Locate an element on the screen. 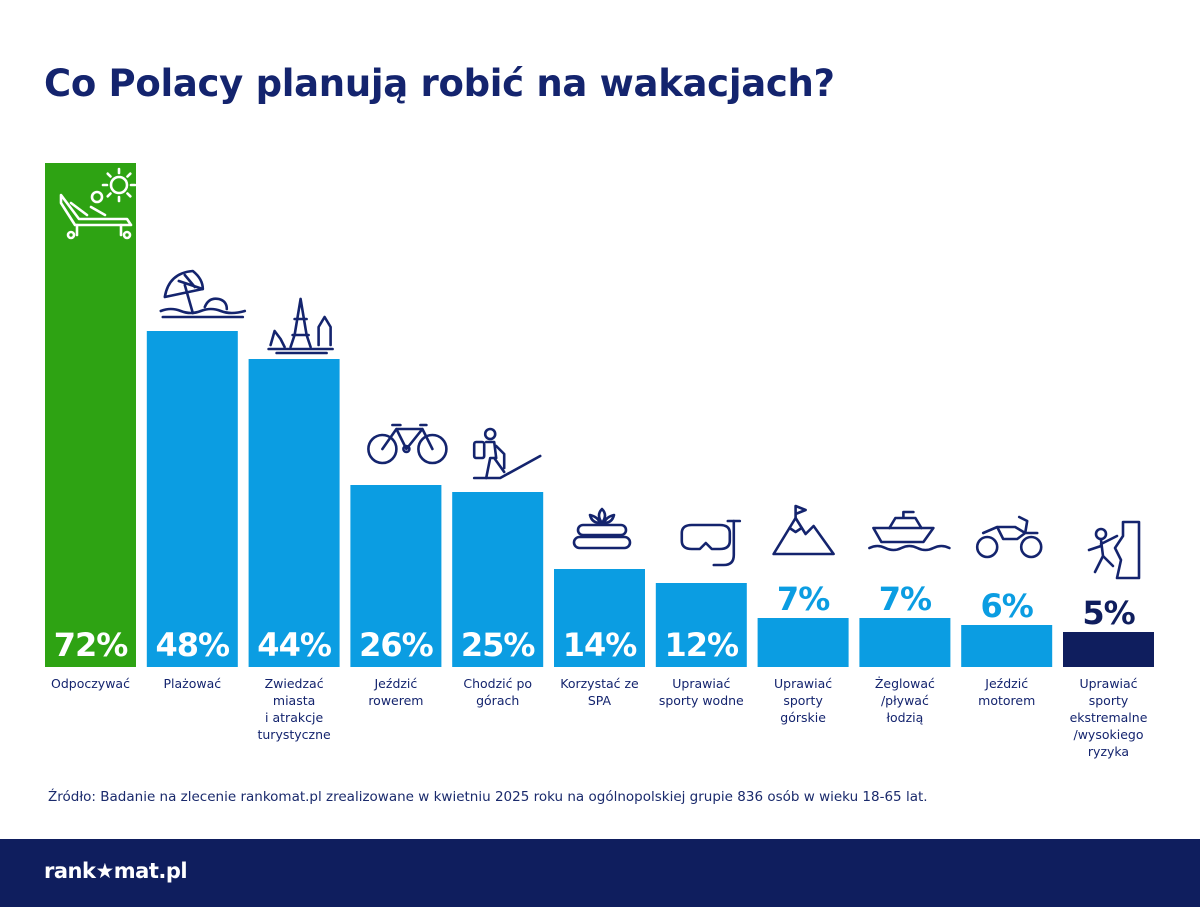 The width and height of the screenshot is (1200, 907). beach-umbrella-icon is located at coordinates (203, 294).